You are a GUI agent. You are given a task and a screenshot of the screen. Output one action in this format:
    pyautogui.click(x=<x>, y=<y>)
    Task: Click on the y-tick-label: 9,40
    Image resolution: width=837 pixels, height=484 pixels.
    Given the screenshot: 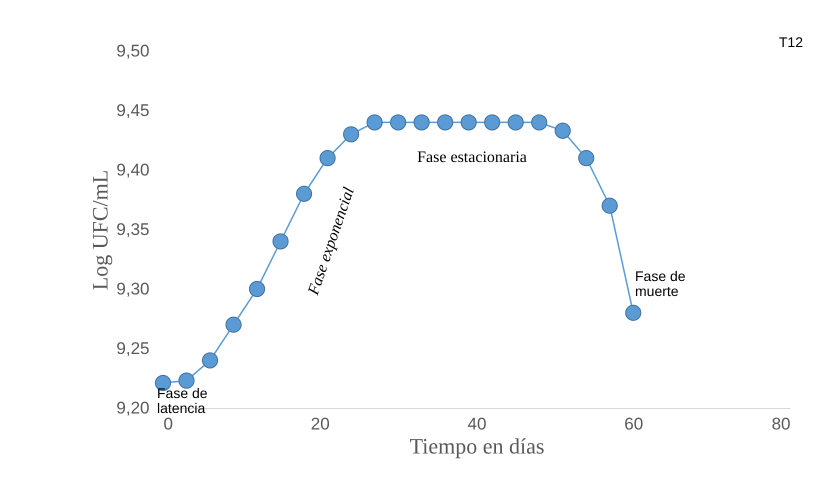 What is the action you would take?
    pyautogui.click(x=133, y=170)
    